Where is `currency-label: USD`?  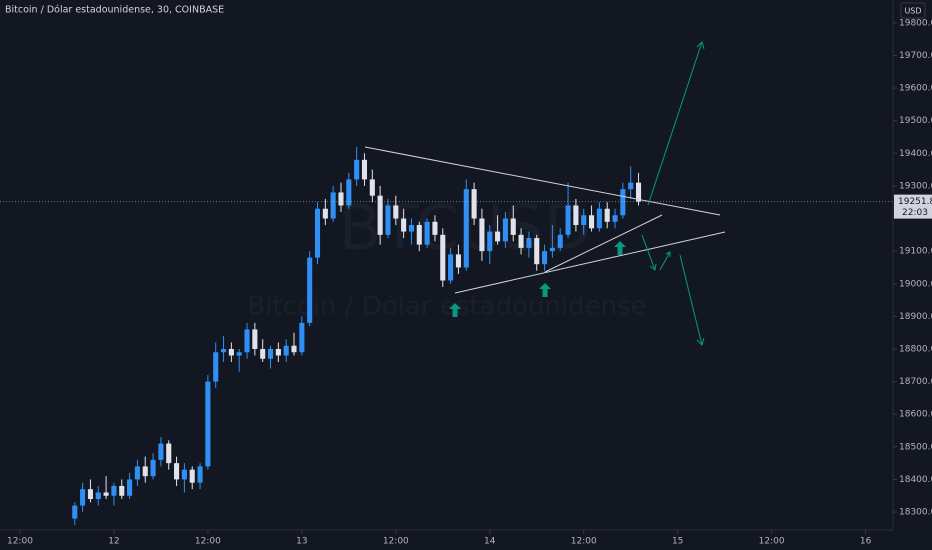 currency-label: USD is located at coordinates (912, 11).